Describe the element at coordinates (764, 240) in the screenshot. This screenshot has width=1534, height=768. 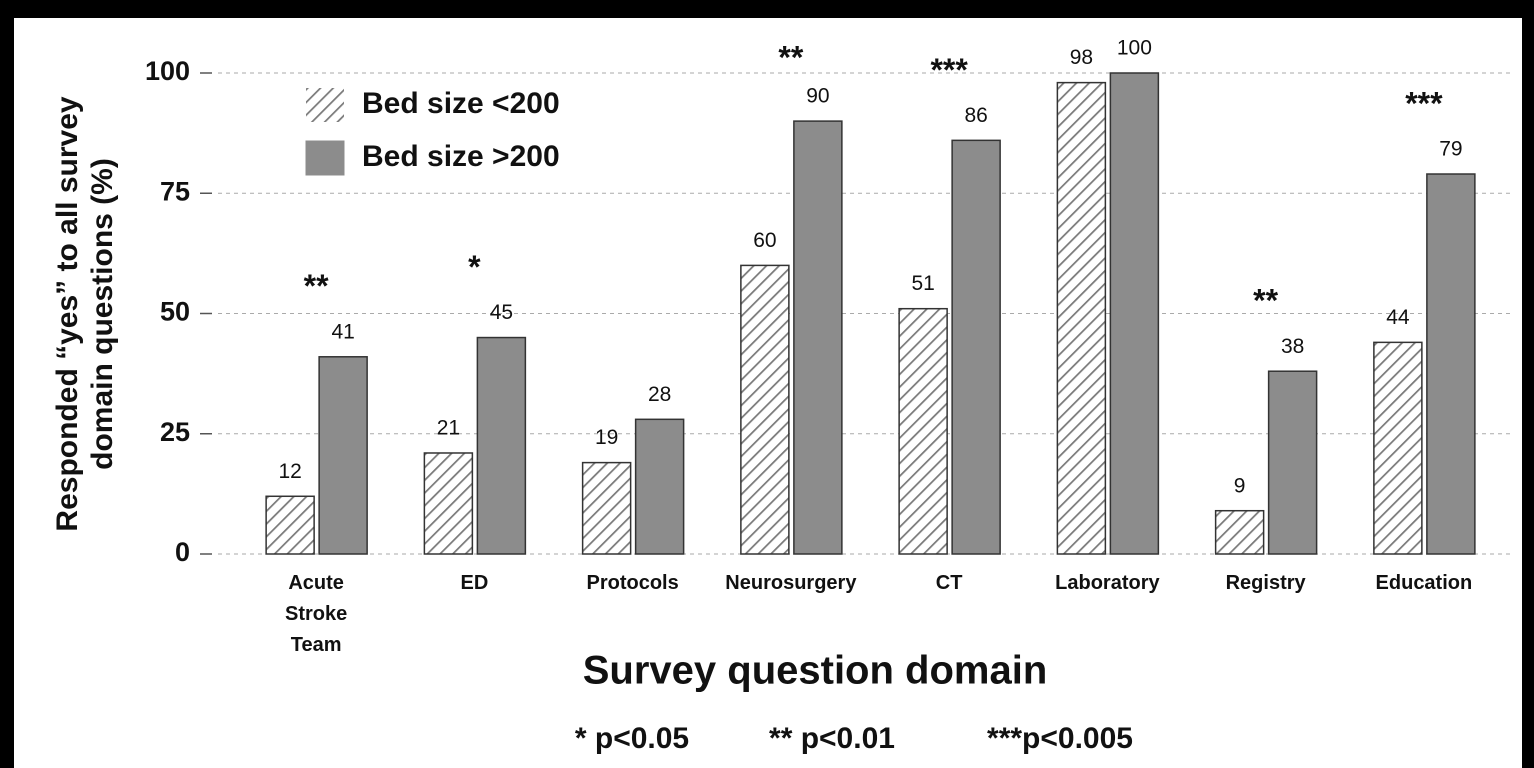
I see `data-label: 60` at that location.